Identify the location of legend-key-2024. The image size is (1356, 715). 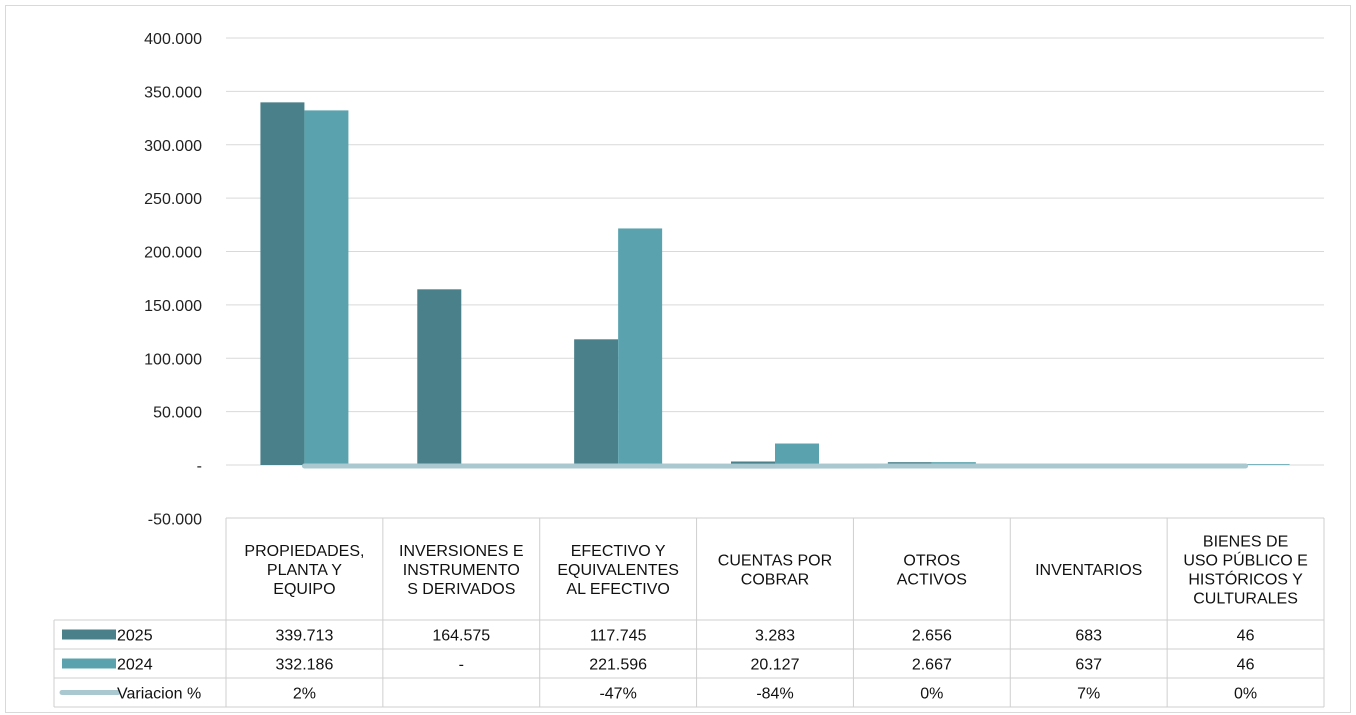
(89, 663).